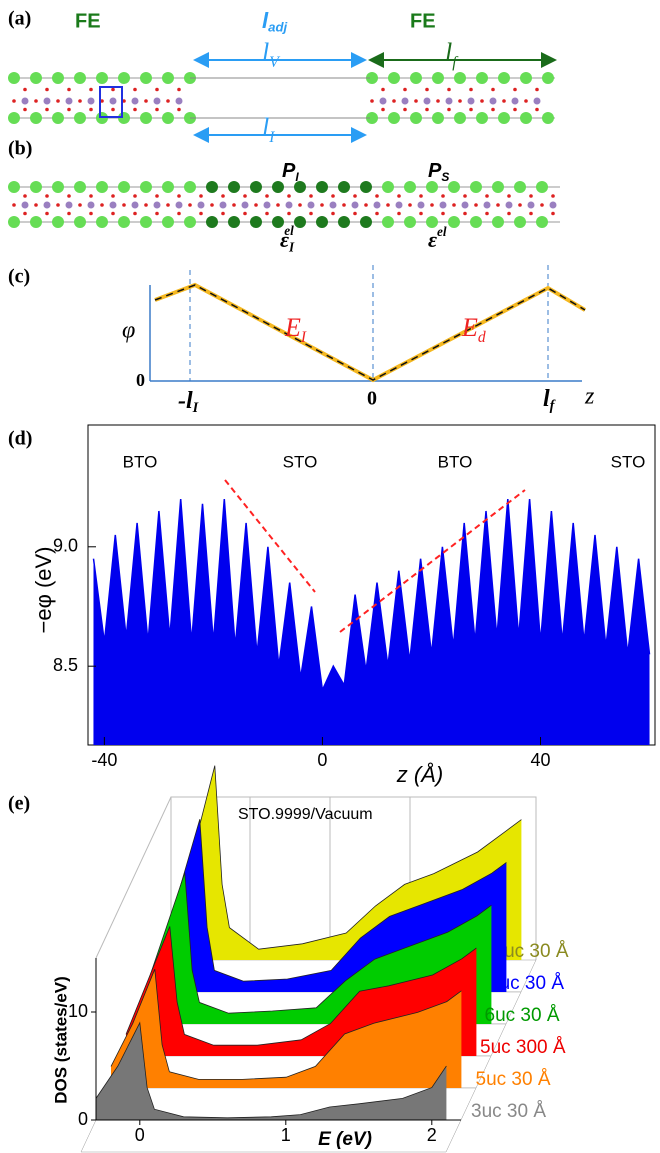 The image size is (660, 1153). Describe the element at coordinates (437, 238) in the screenshot. I see `math-label: εel` at that location.